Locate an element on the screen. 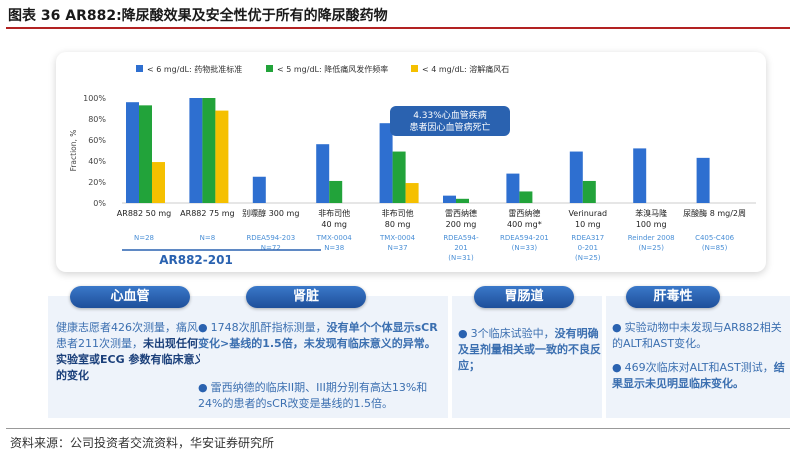  liver-b2-bold: 结果显示未见明显临床变化。 is located at coordinates (698, 375).